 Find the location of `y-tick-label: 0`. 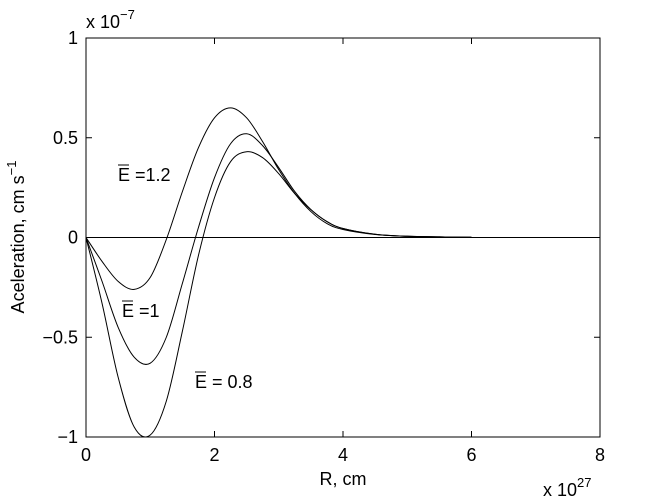

y-tick-label: 0 is located at coordinates (73, 238).